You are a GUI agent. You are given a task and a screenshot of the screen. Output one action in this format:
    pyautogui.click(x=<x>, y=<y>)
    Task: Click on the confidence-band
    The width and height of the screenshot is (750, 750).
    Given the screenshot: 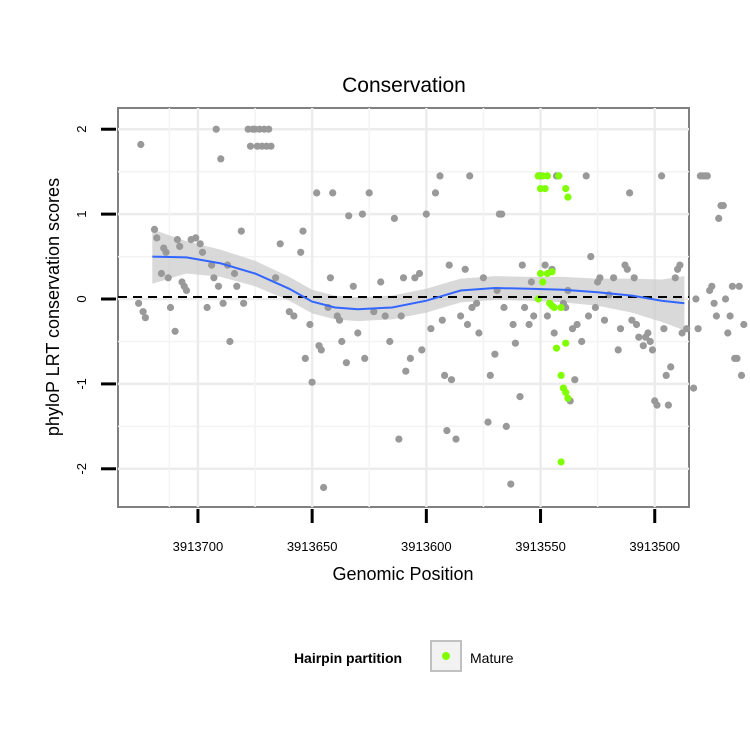 What is the action you would take?
    pyautogui.click(x=418, y=280)
    